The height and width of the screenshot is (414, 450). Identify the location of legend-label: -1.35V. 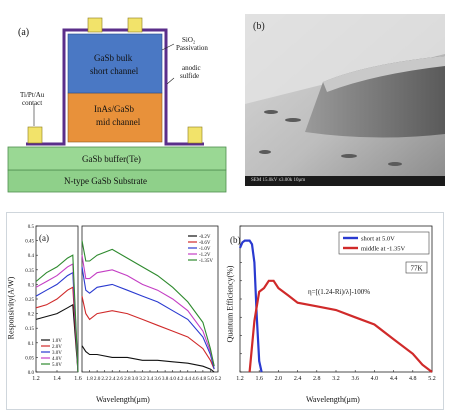
(206, 261).